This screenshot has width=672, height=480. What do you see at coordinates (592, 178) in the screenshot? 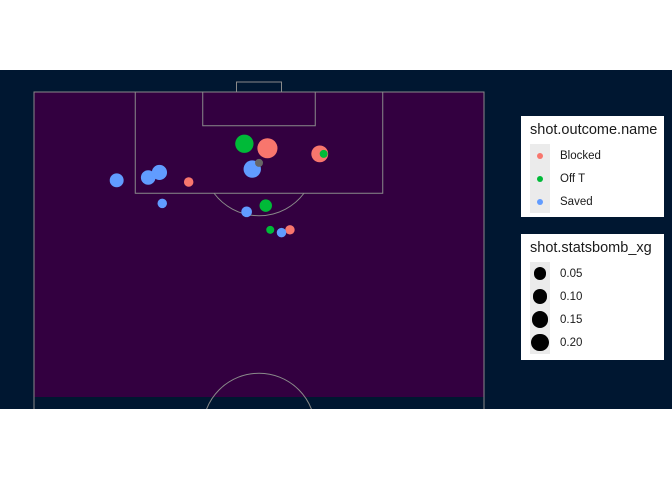
I see `legend-outcome-item: Off T` at bounding box center [592, 178].